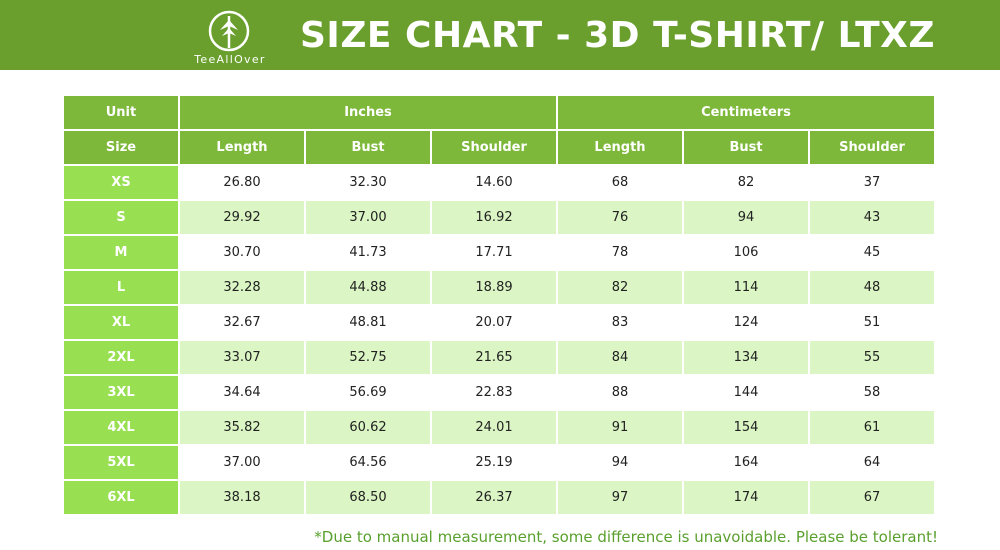  I want to click on table-cell: 67, so click(872, 497).